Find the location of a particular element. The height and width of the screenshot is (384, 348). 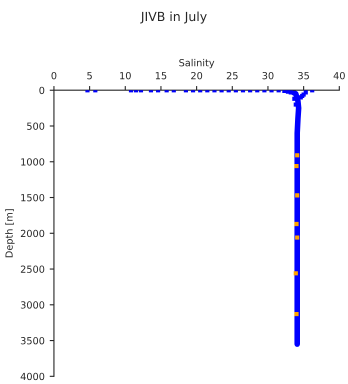

x-tick-label: 10 is located at coordinates (125, 76).